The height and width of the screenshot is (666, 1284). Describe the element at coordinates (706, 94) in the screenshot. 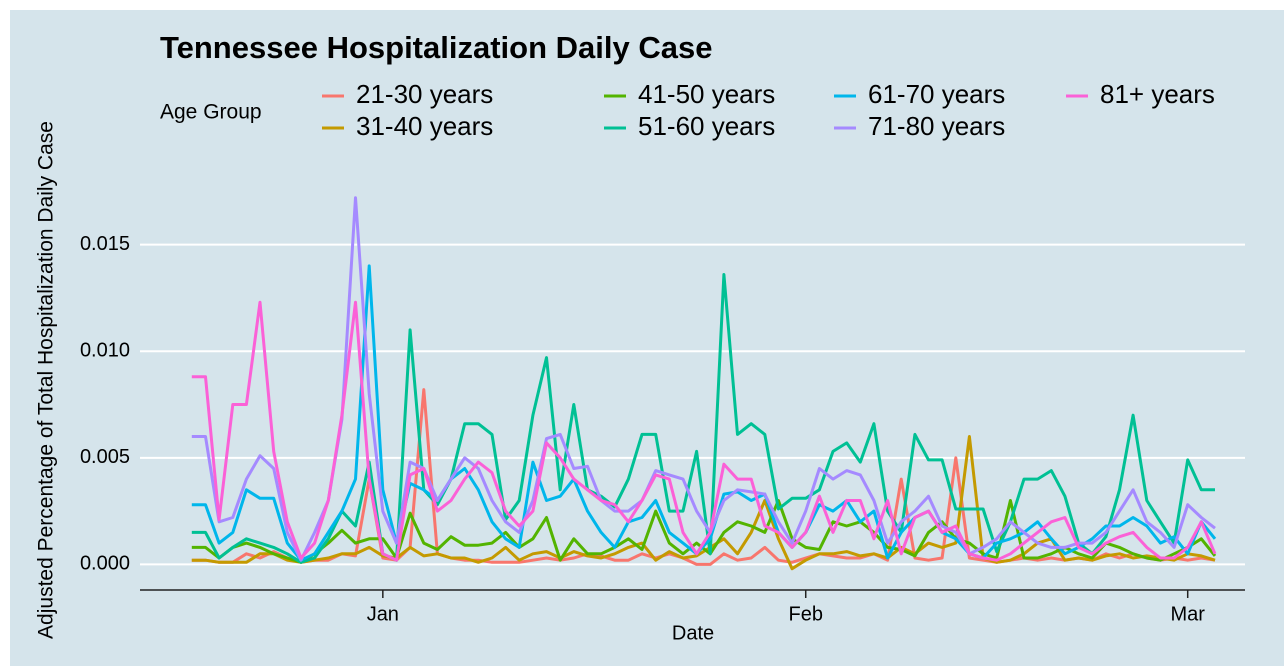

I see `legend-label: 41-50 years` at that location.